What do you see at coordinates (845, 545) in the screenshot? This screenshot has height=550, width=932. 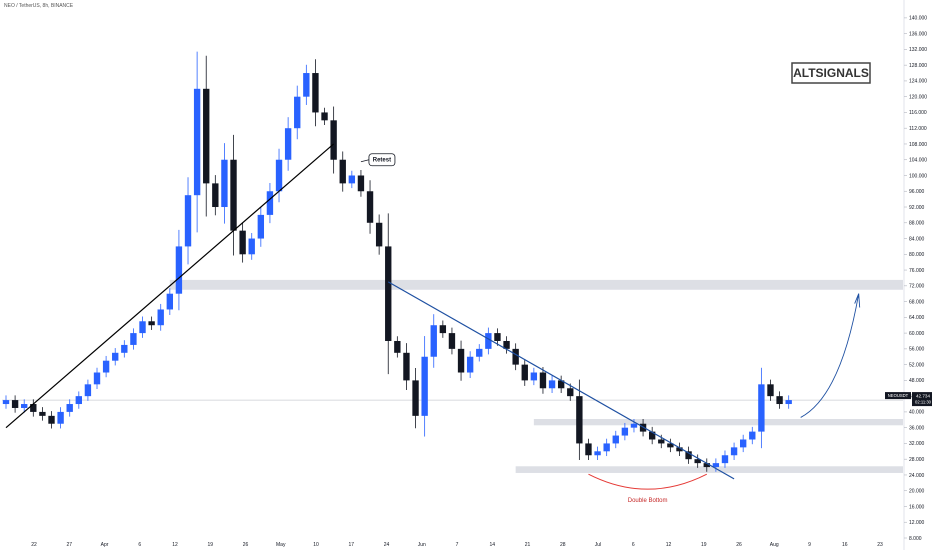 I see `x-tick-label: 16` at bounding box center [845, 545].